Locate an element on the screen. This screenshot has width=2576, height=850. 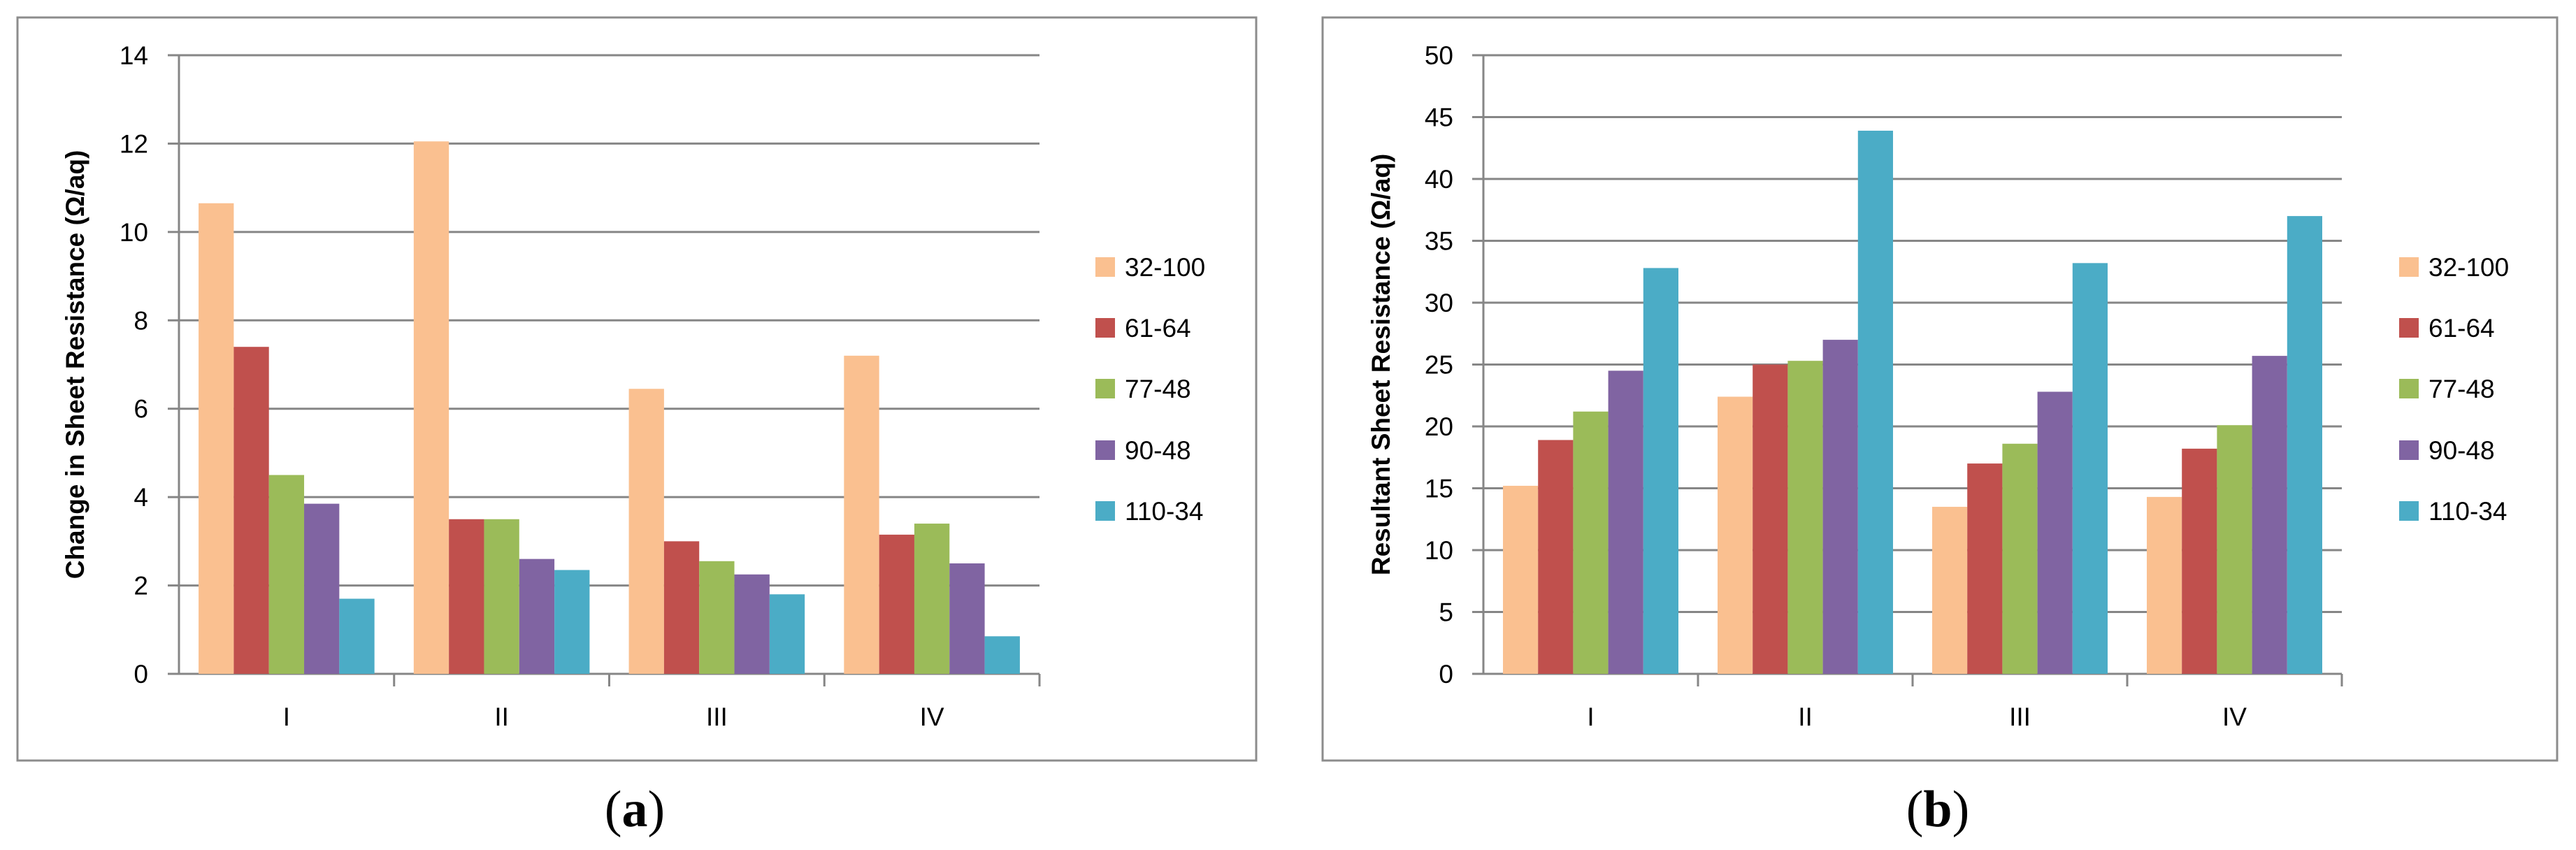
y-tick-label: 40 is located at coordinates (1439, 179).